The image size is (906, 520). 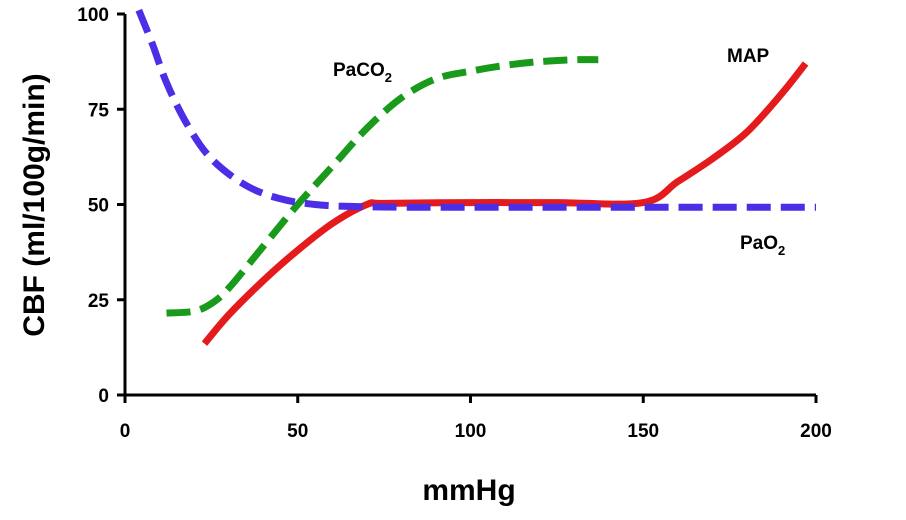 I want to click on y-tick-label: 50, so click(x=98, y=206).